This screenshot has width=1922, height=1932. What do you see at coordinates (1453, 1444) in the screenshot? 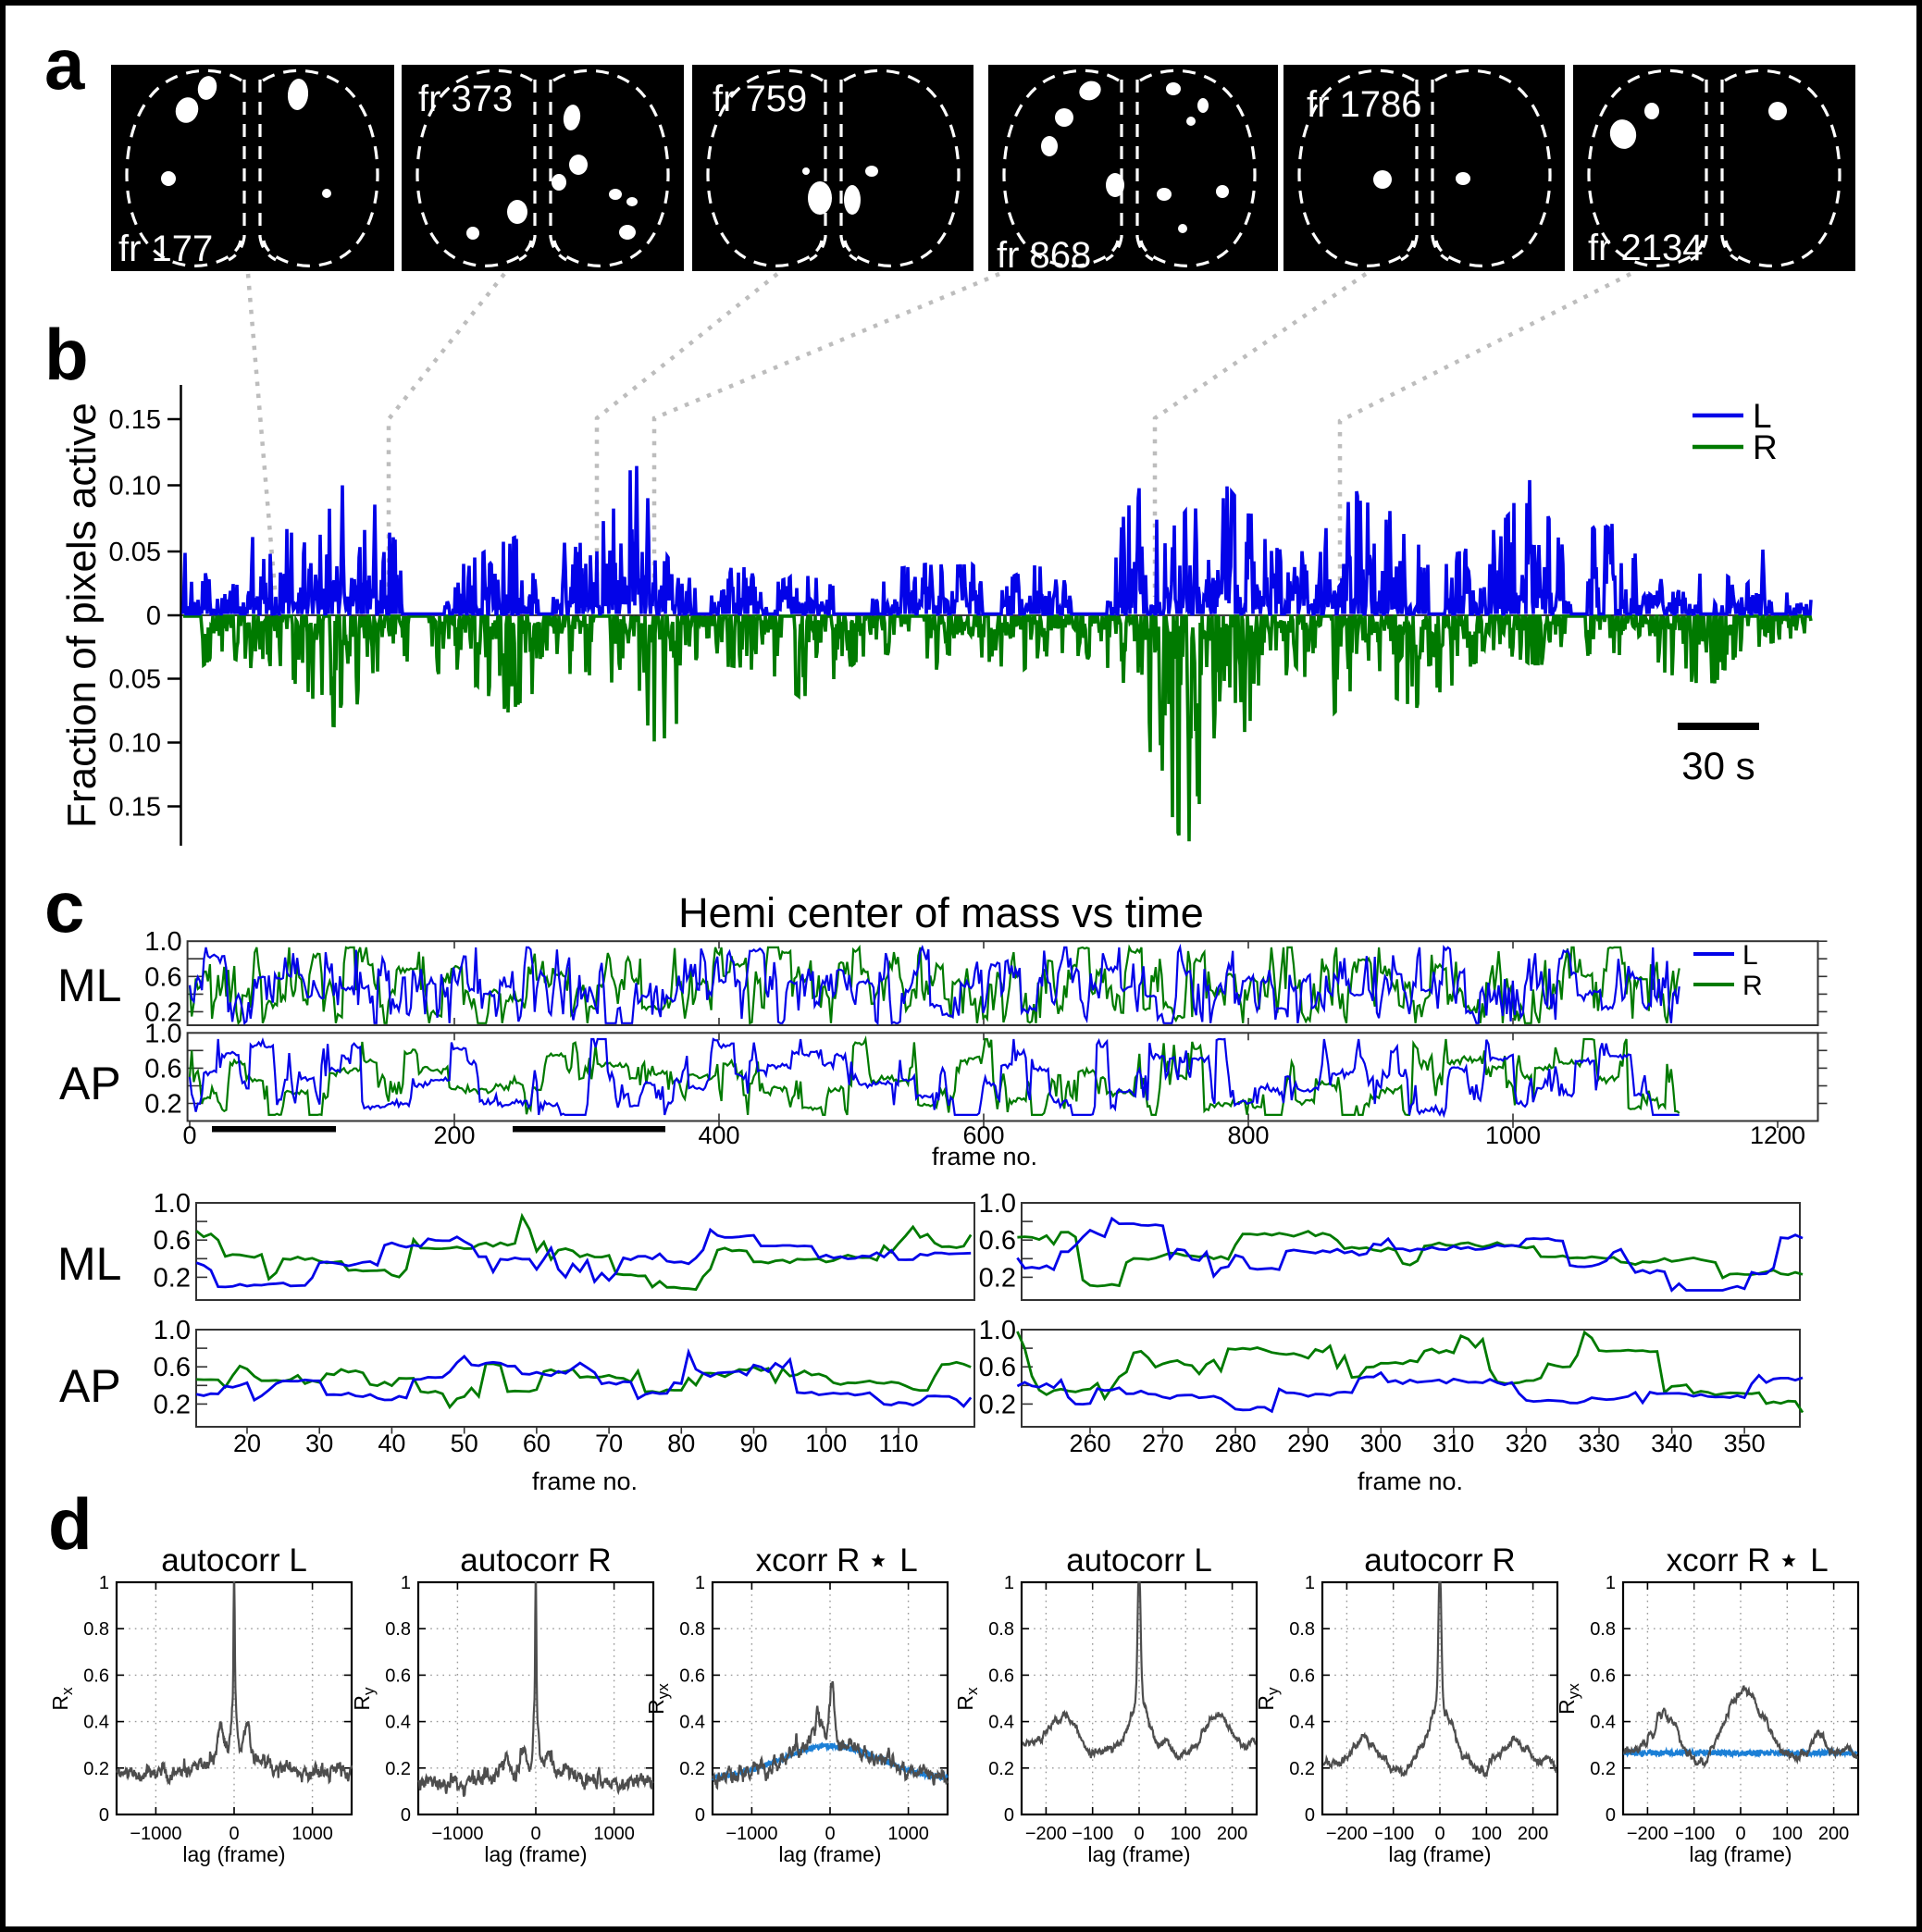
I see `svg-text: 310` at bounding box center [1453, 1444].